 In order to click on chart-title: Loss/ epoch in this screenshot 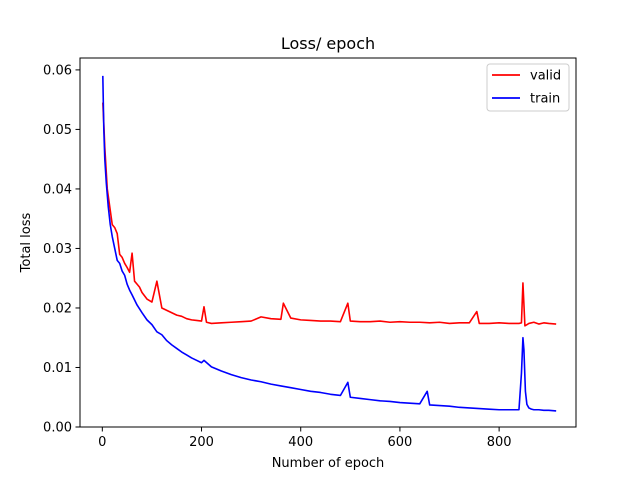, I will do `click(328, 43)`.